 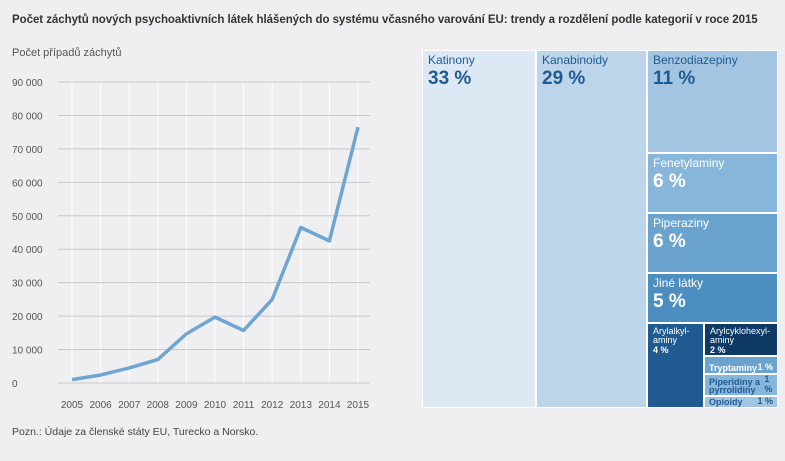 I want to click on tile-label: Tryptaminy, so click(x=733, y=368).